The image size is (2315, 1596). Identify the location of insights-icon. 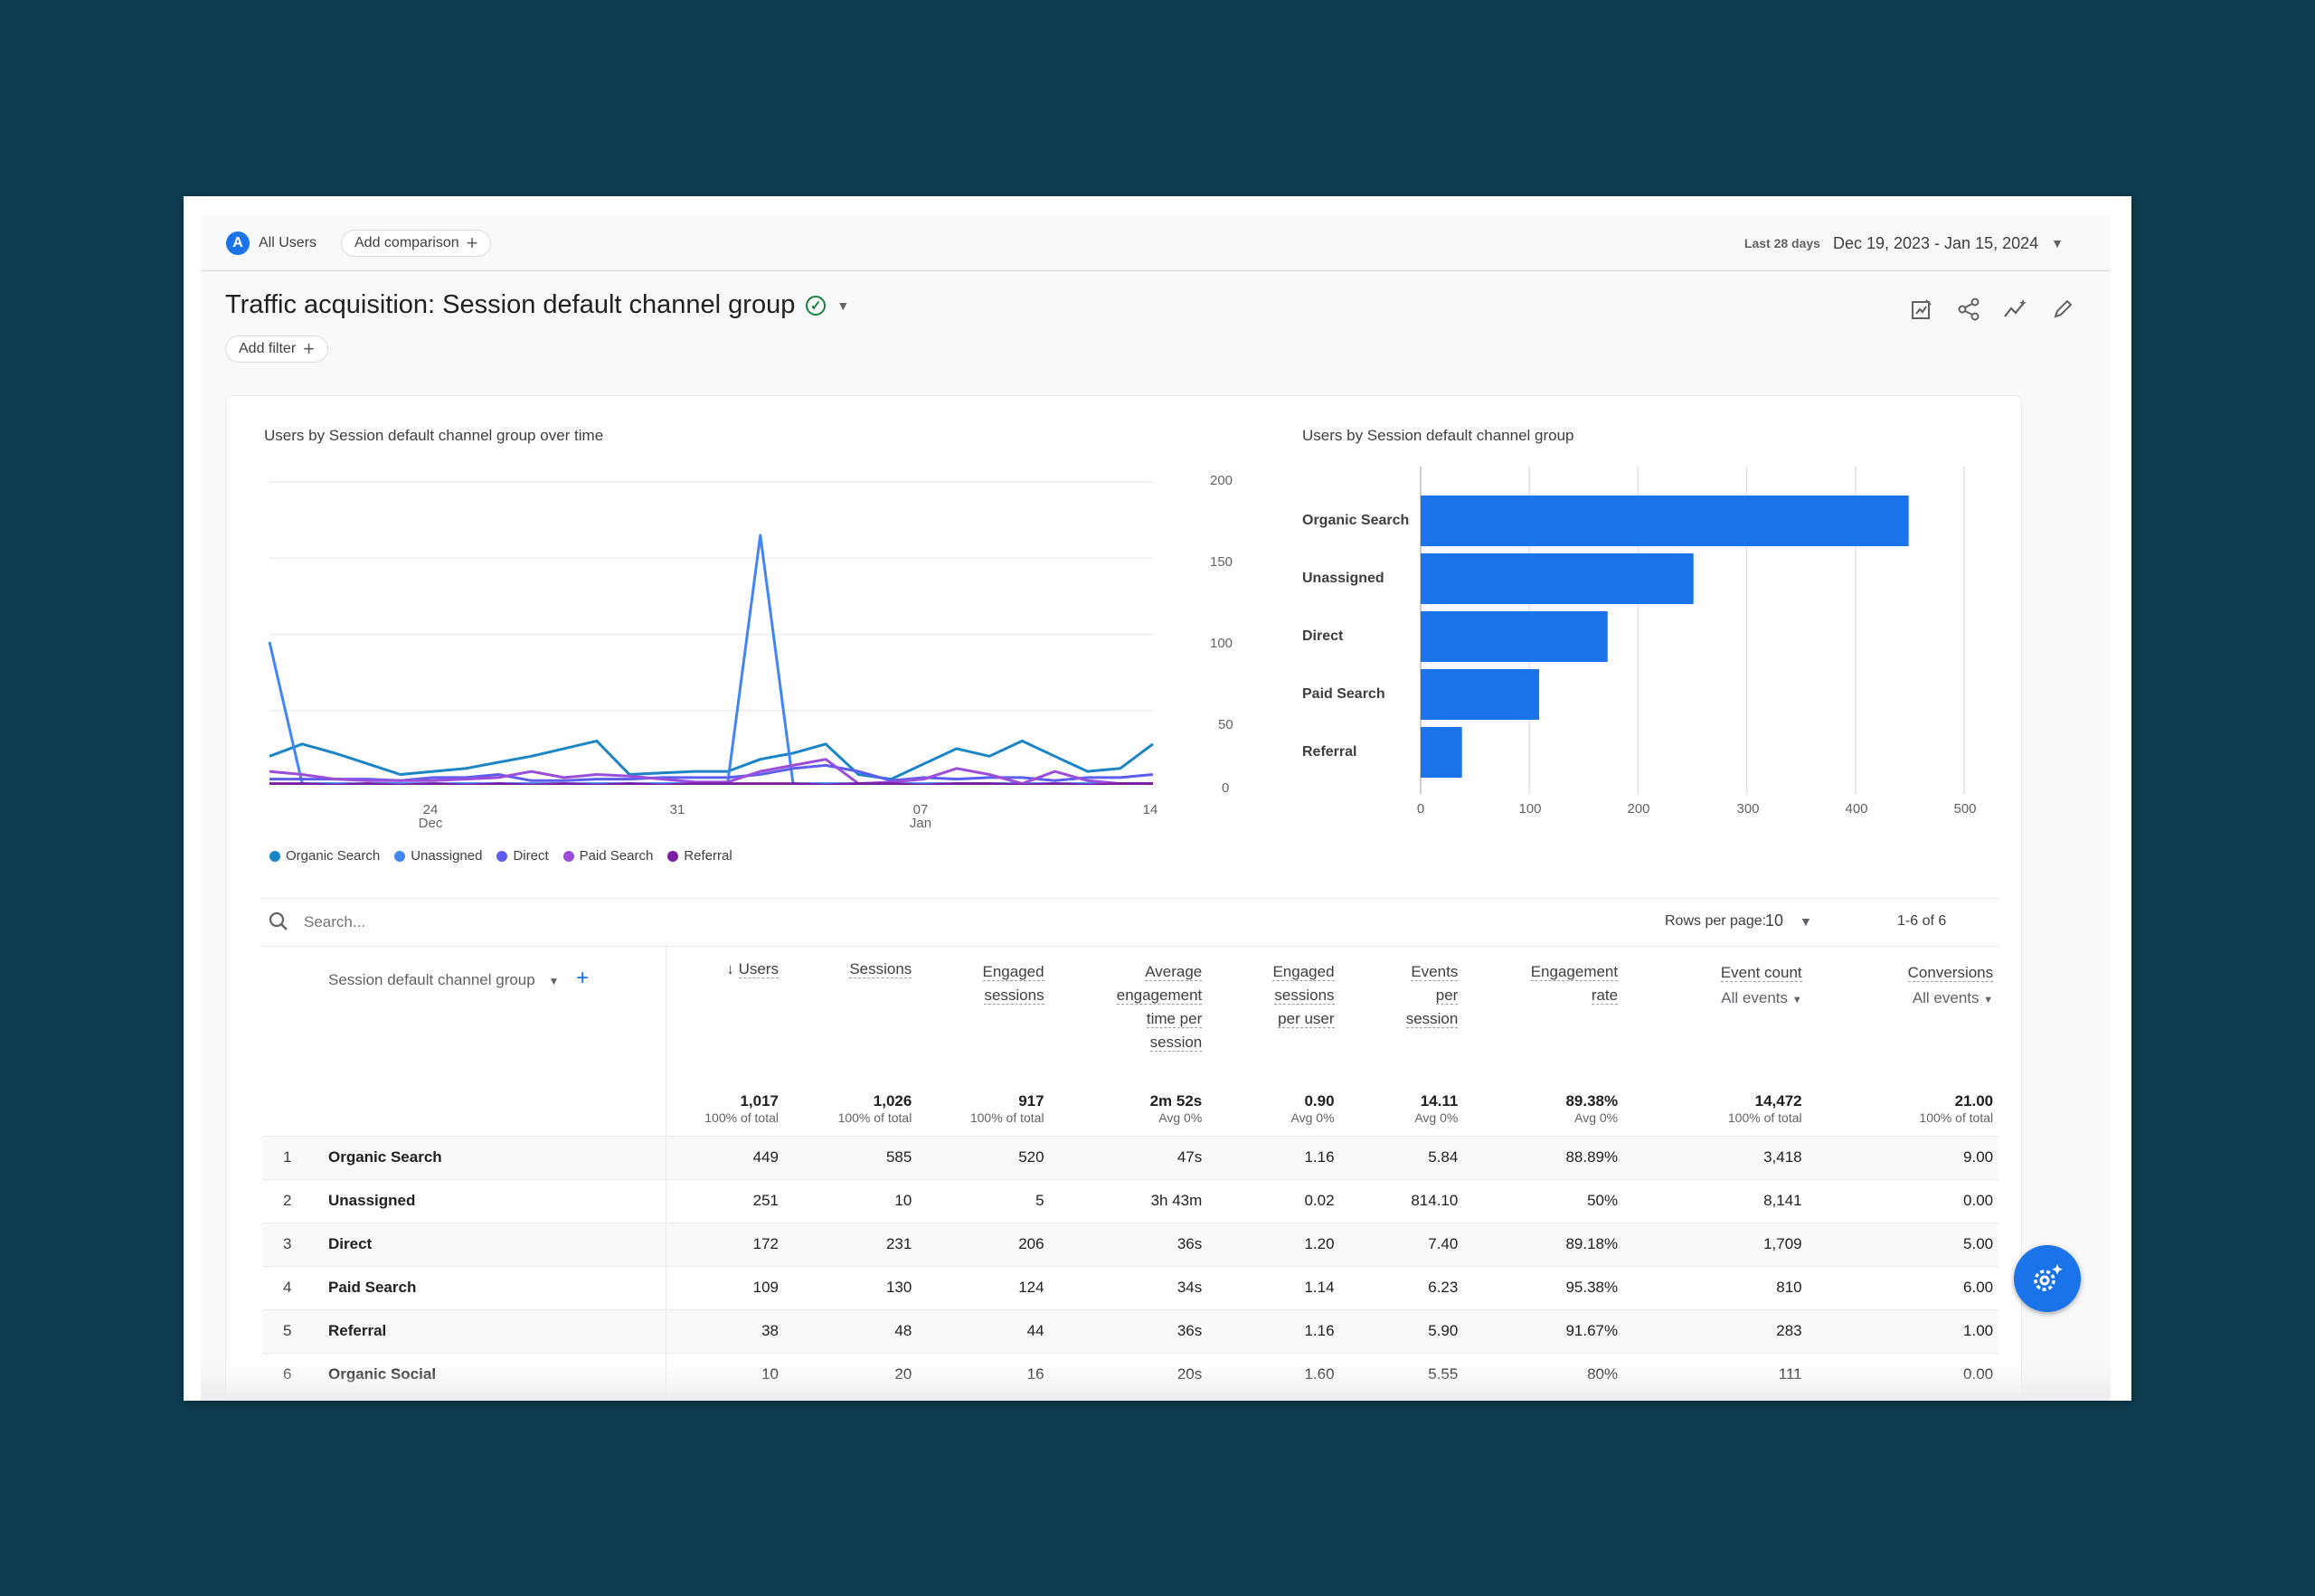
(2016, 309).